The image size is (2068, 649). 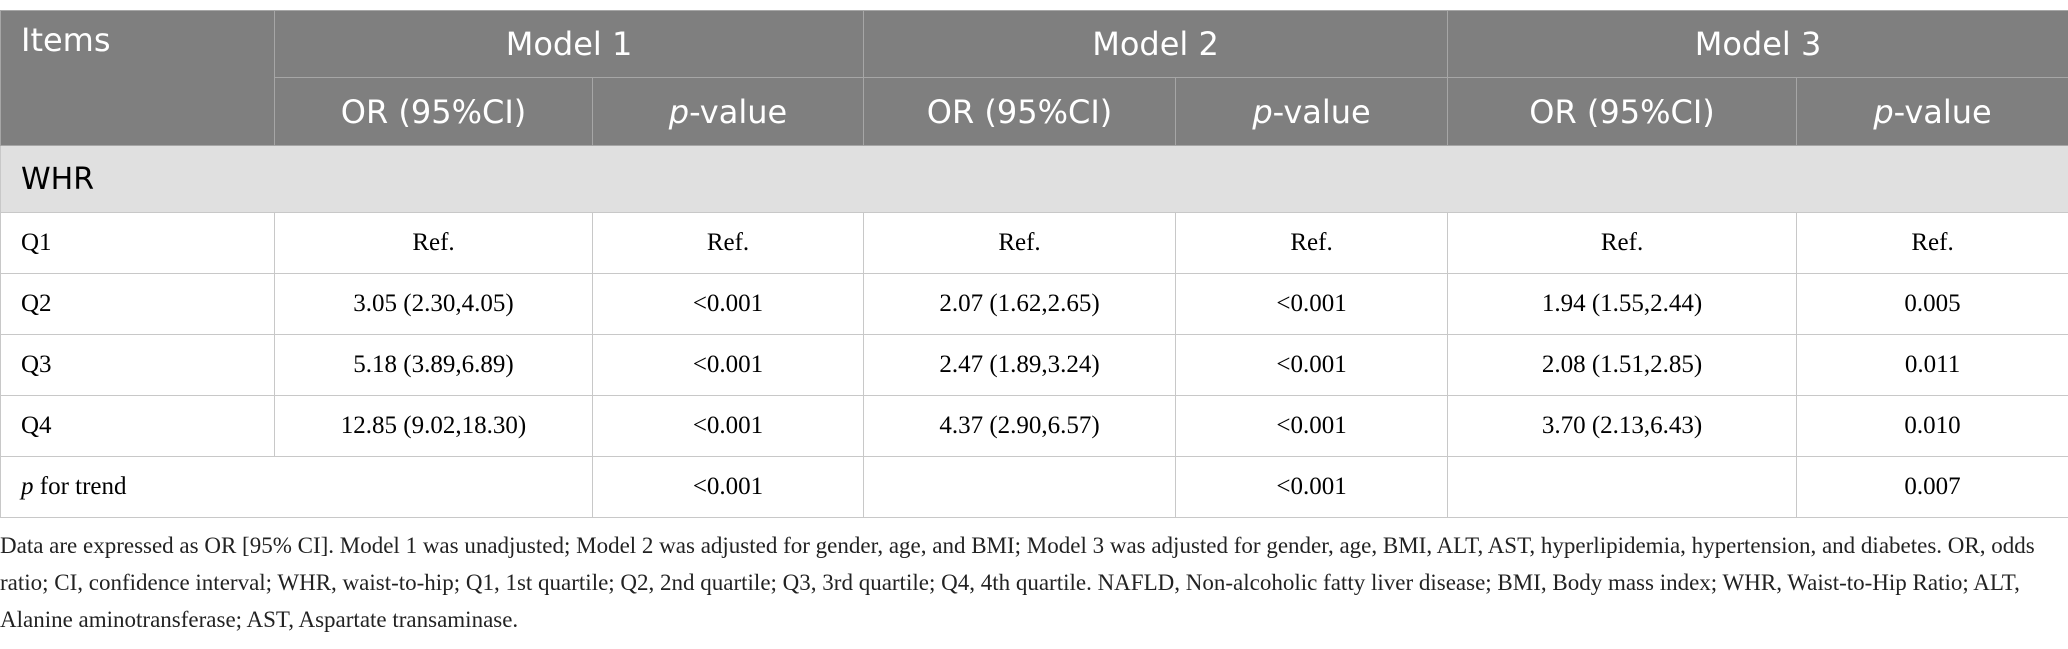 I want to click on table-cell: 2.47 (1.89,3.24), so click(x=1020, y=365).